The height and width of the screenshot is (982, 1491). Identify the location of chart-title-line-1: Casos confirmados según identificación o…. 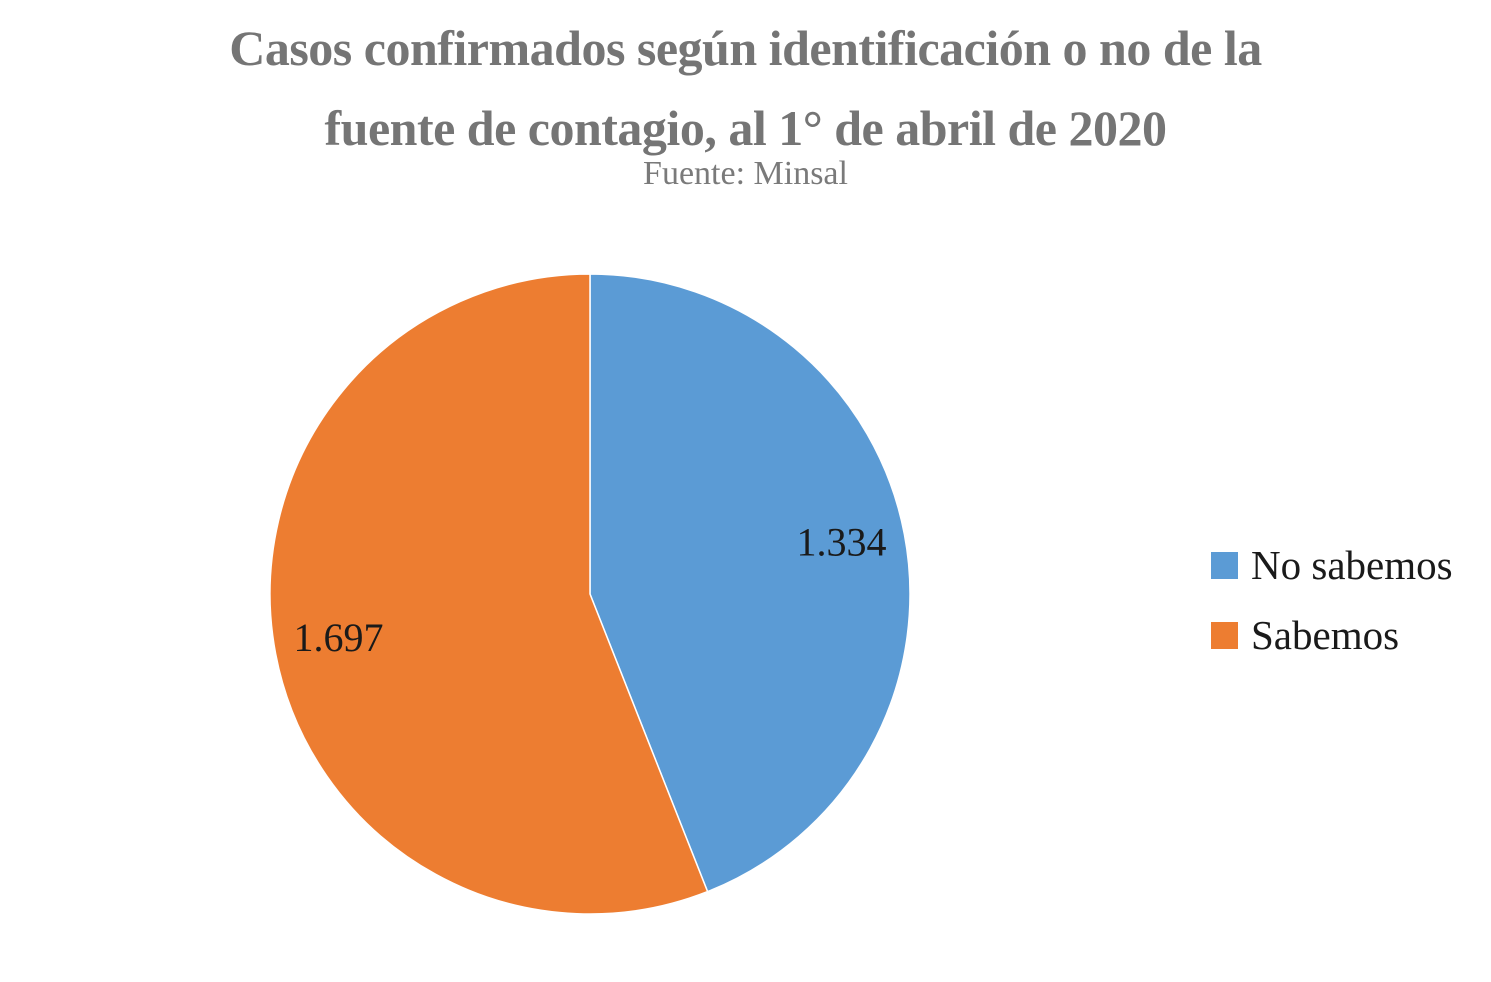
(745, 48).